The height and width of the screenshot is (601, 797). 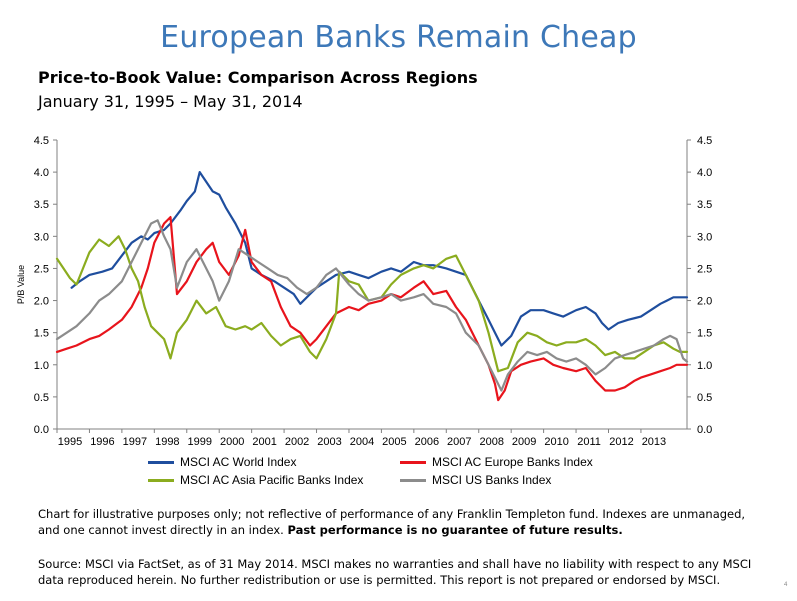 I want to click on date-range: January 31, 1995 – May 31, 2014, so click(x=170, y=101).